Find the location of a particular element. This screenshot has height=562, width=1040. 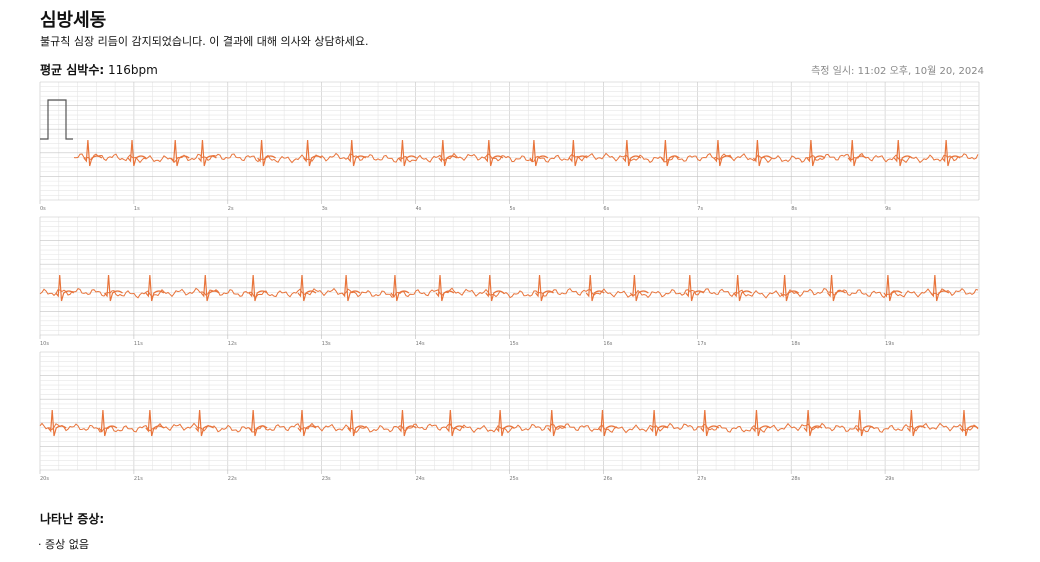

x-tick-label: 18s is located at coordinates (795, 344).